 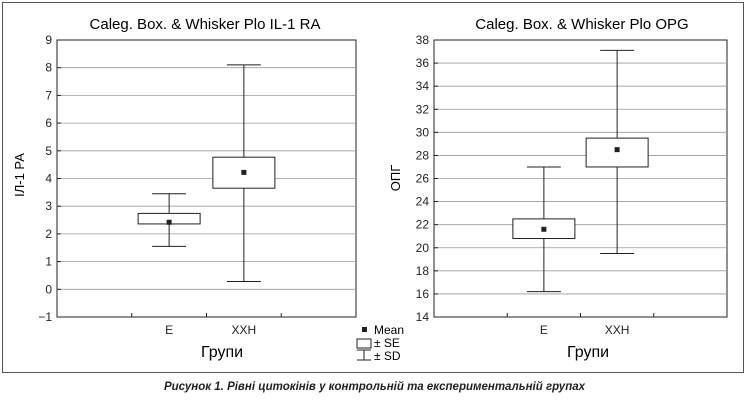 What do you see at coordinates (423, 294) in the screenshot?
I see `y-tick-label-opg: 16` at bounding box center [423, 294].